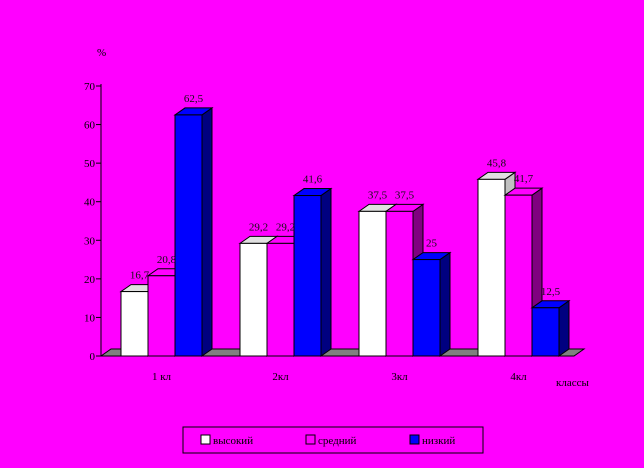  I want to click on data-label: 25, so click(432, 244).